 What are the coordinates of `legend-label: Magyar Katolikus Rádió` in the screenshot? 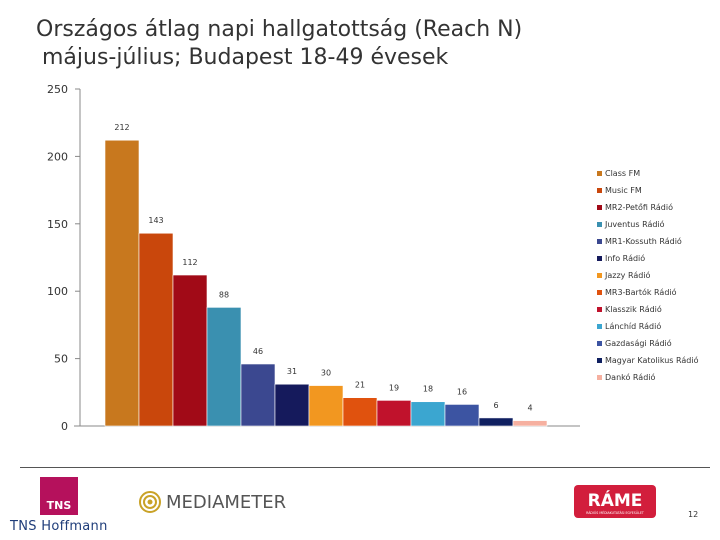 It's located at (652, 360).